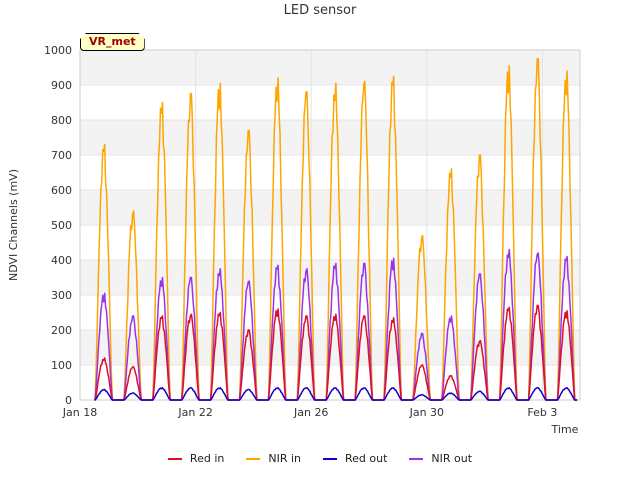 This screenshot has width=640, height=480. What do you see at coordinates (112, 42) in the screenshot?
I see `vr-met-badge: VR_met` at bounding box center [112, 42].